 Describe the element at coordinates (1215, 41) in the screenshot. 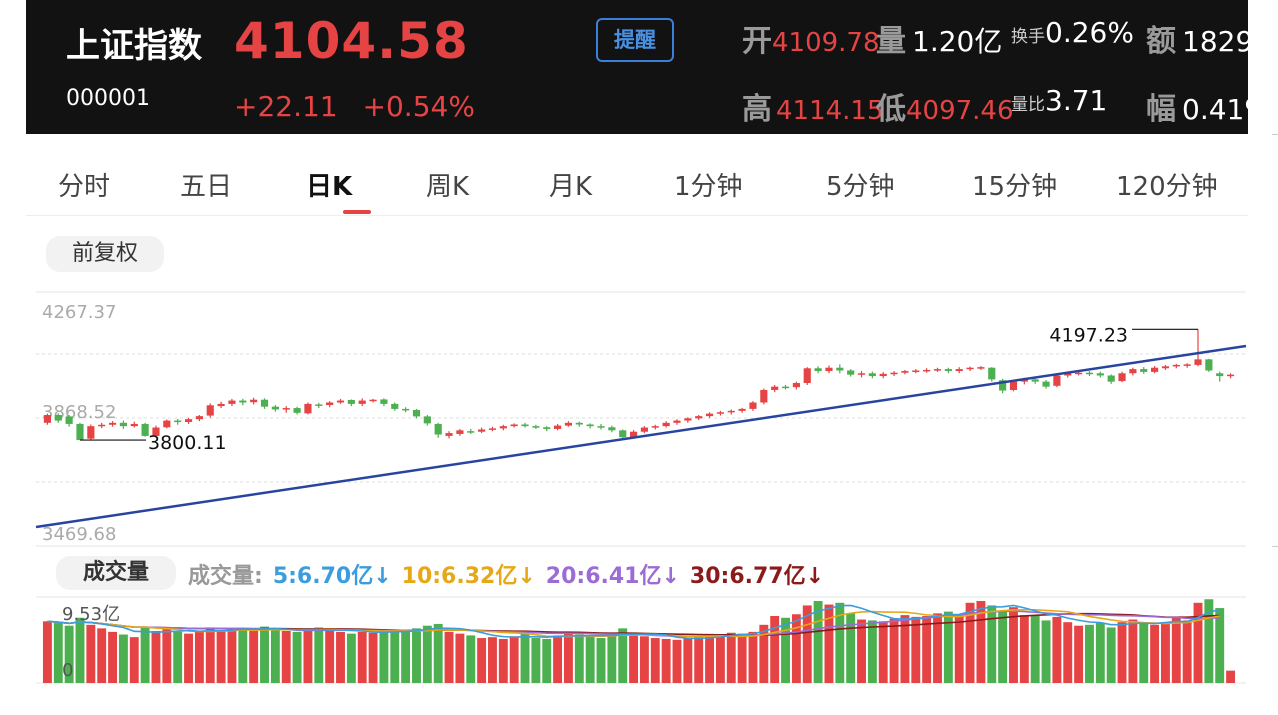

I see `stat-amount-value: 1829` at that location.